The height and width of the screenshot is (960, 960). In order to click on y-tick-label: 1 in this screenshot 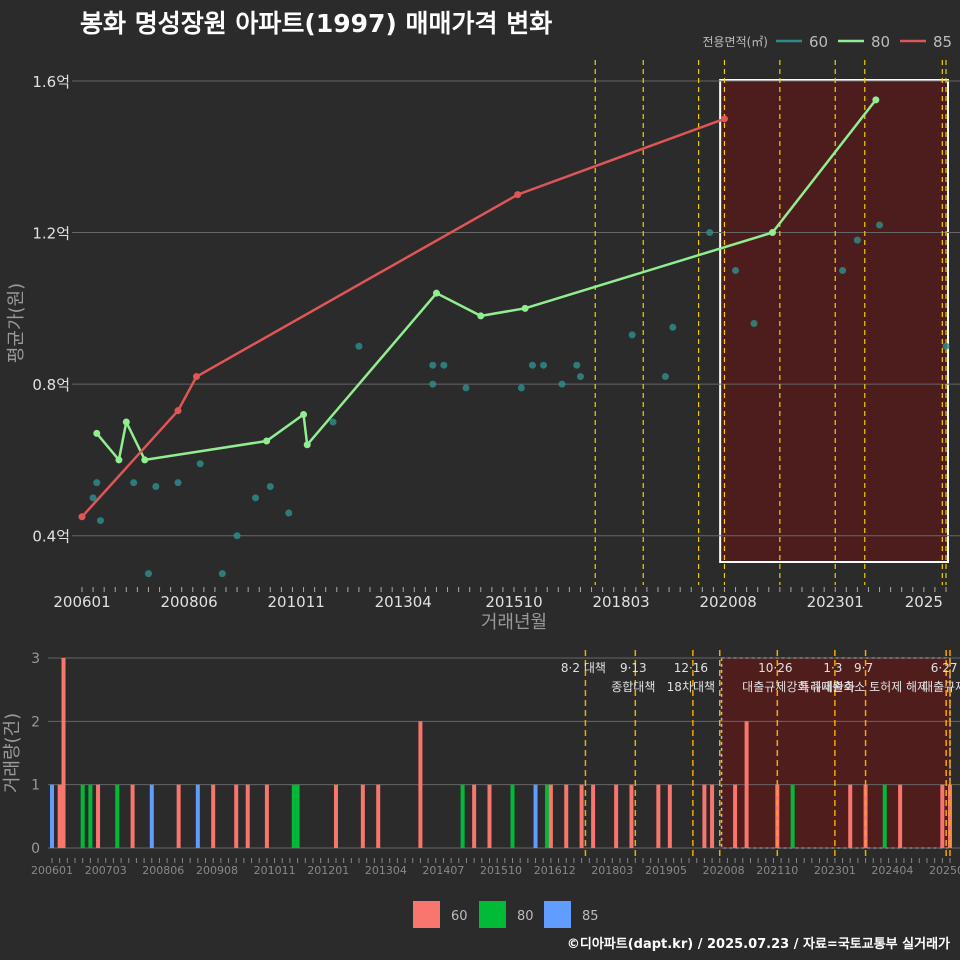, I will do `click(35, 786)`.